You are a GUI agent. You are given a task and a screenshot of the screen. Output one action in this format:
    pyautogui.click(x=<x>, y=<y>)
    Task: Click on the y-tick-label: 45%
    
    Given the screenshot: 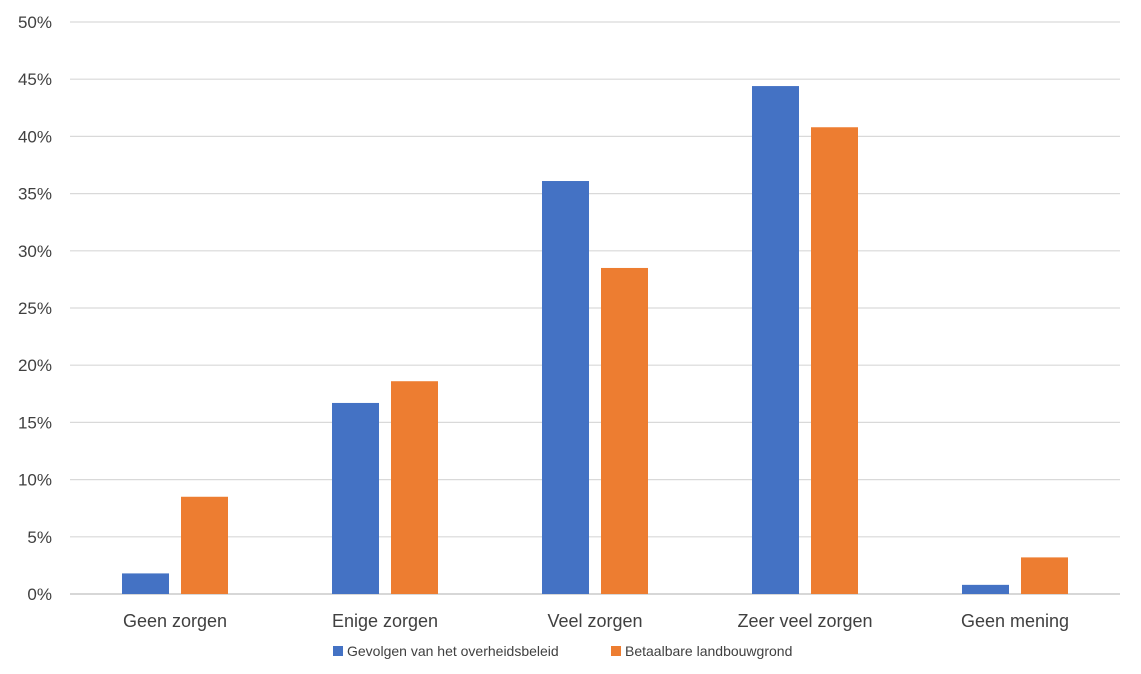 What is the action you would take?
    pyautogui.click(x=35, y=79)
    